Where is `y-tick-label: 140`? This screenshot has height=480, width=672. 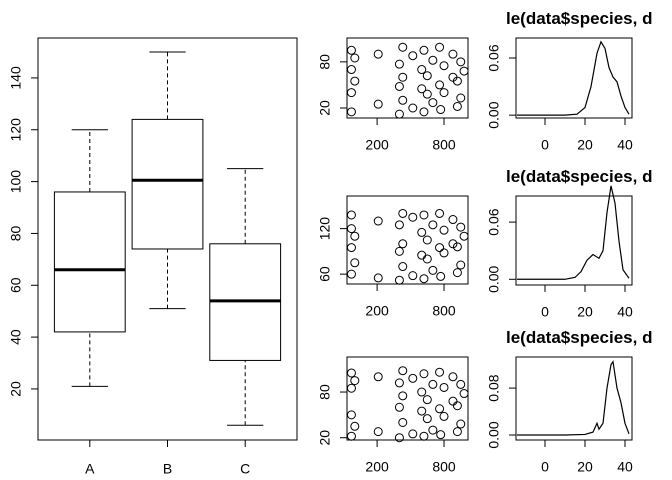 y-tick-label: 140 is located at coordinates (16, 78).